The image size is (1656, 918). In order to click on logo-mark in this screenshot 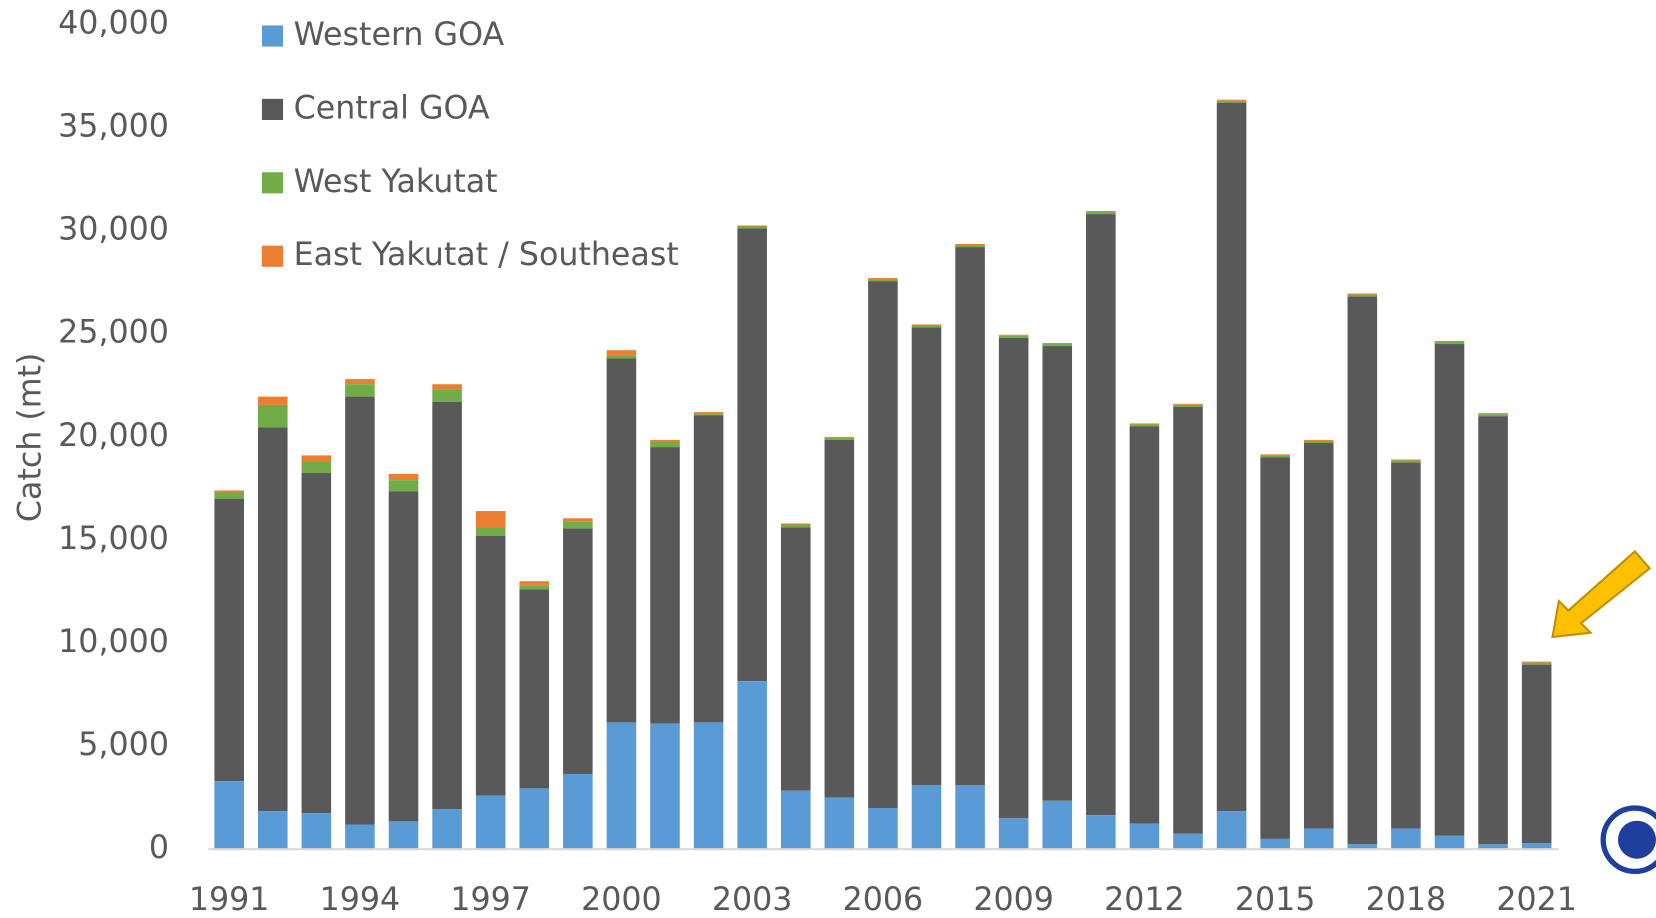, I will do `click(1636, 839)`.